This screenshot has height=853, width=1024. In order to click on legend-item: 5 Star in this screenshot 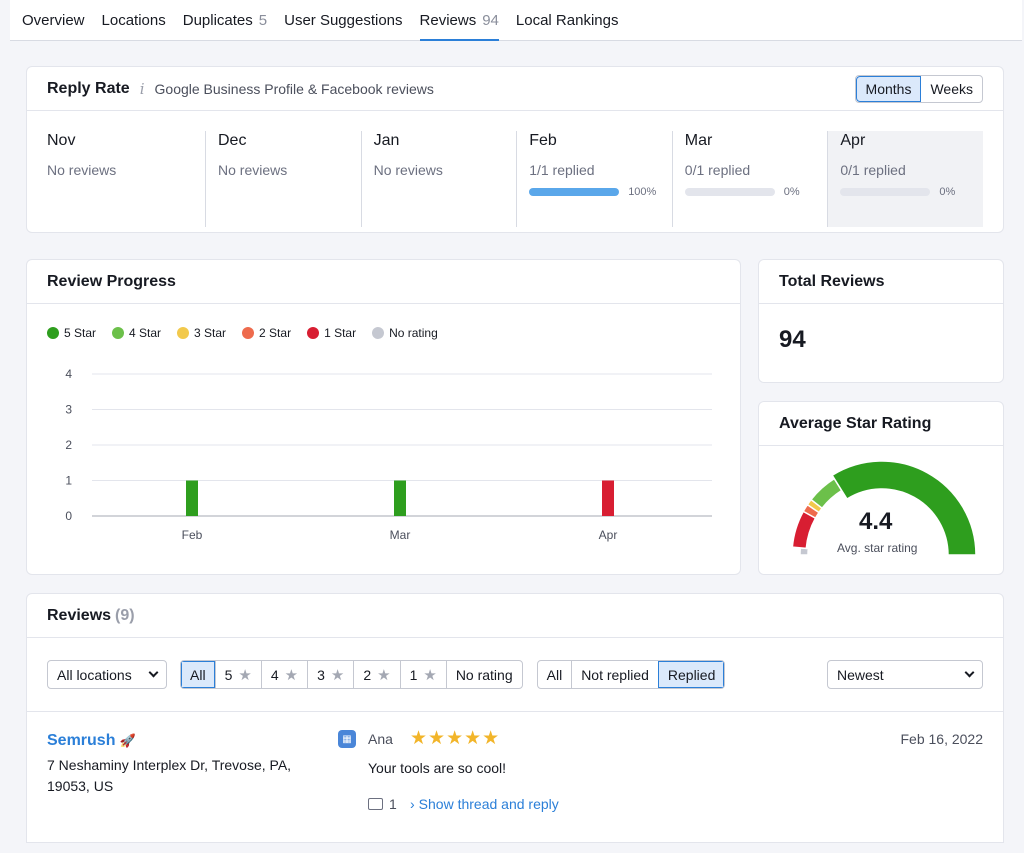, I will do `click(71, 333)`.